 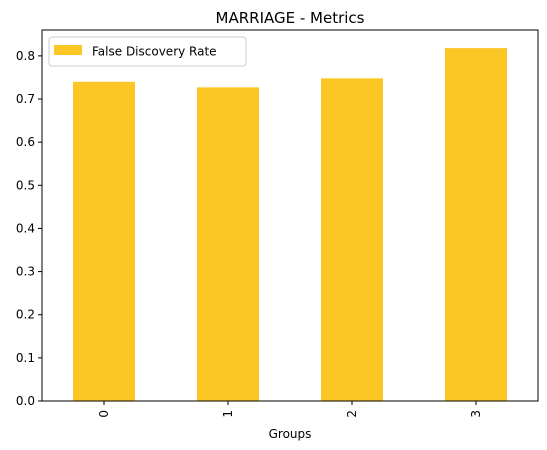 I want to click on x-tick-label: 0, so click(x=104, y=414).